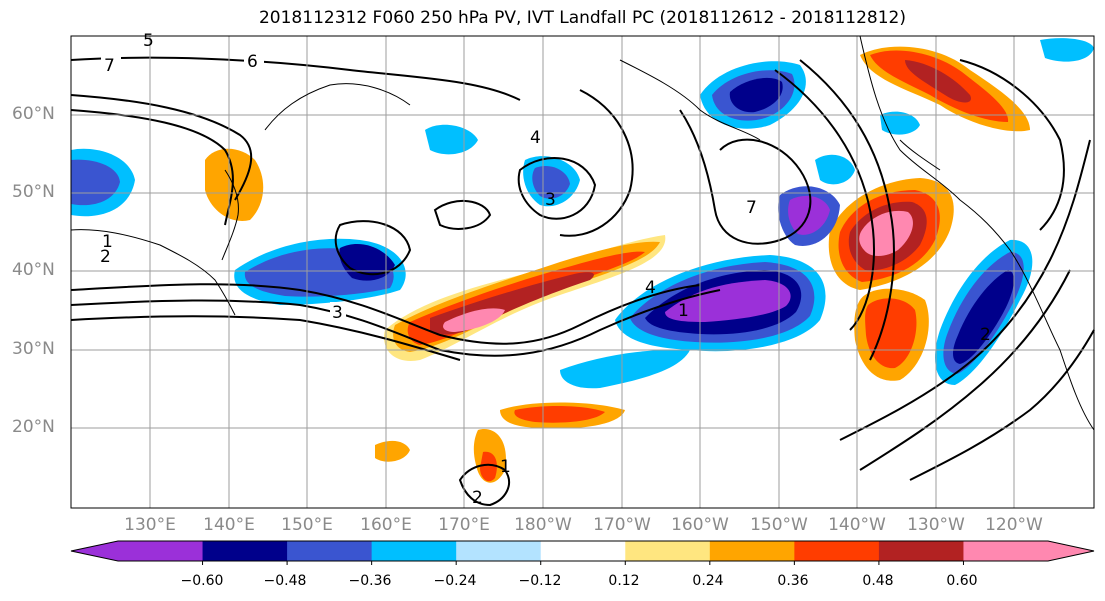 The image size is (1105, 601). Describe the element at coordinates (386, 525) in the screenshot. I see `lon-label: 160°E` at that location.